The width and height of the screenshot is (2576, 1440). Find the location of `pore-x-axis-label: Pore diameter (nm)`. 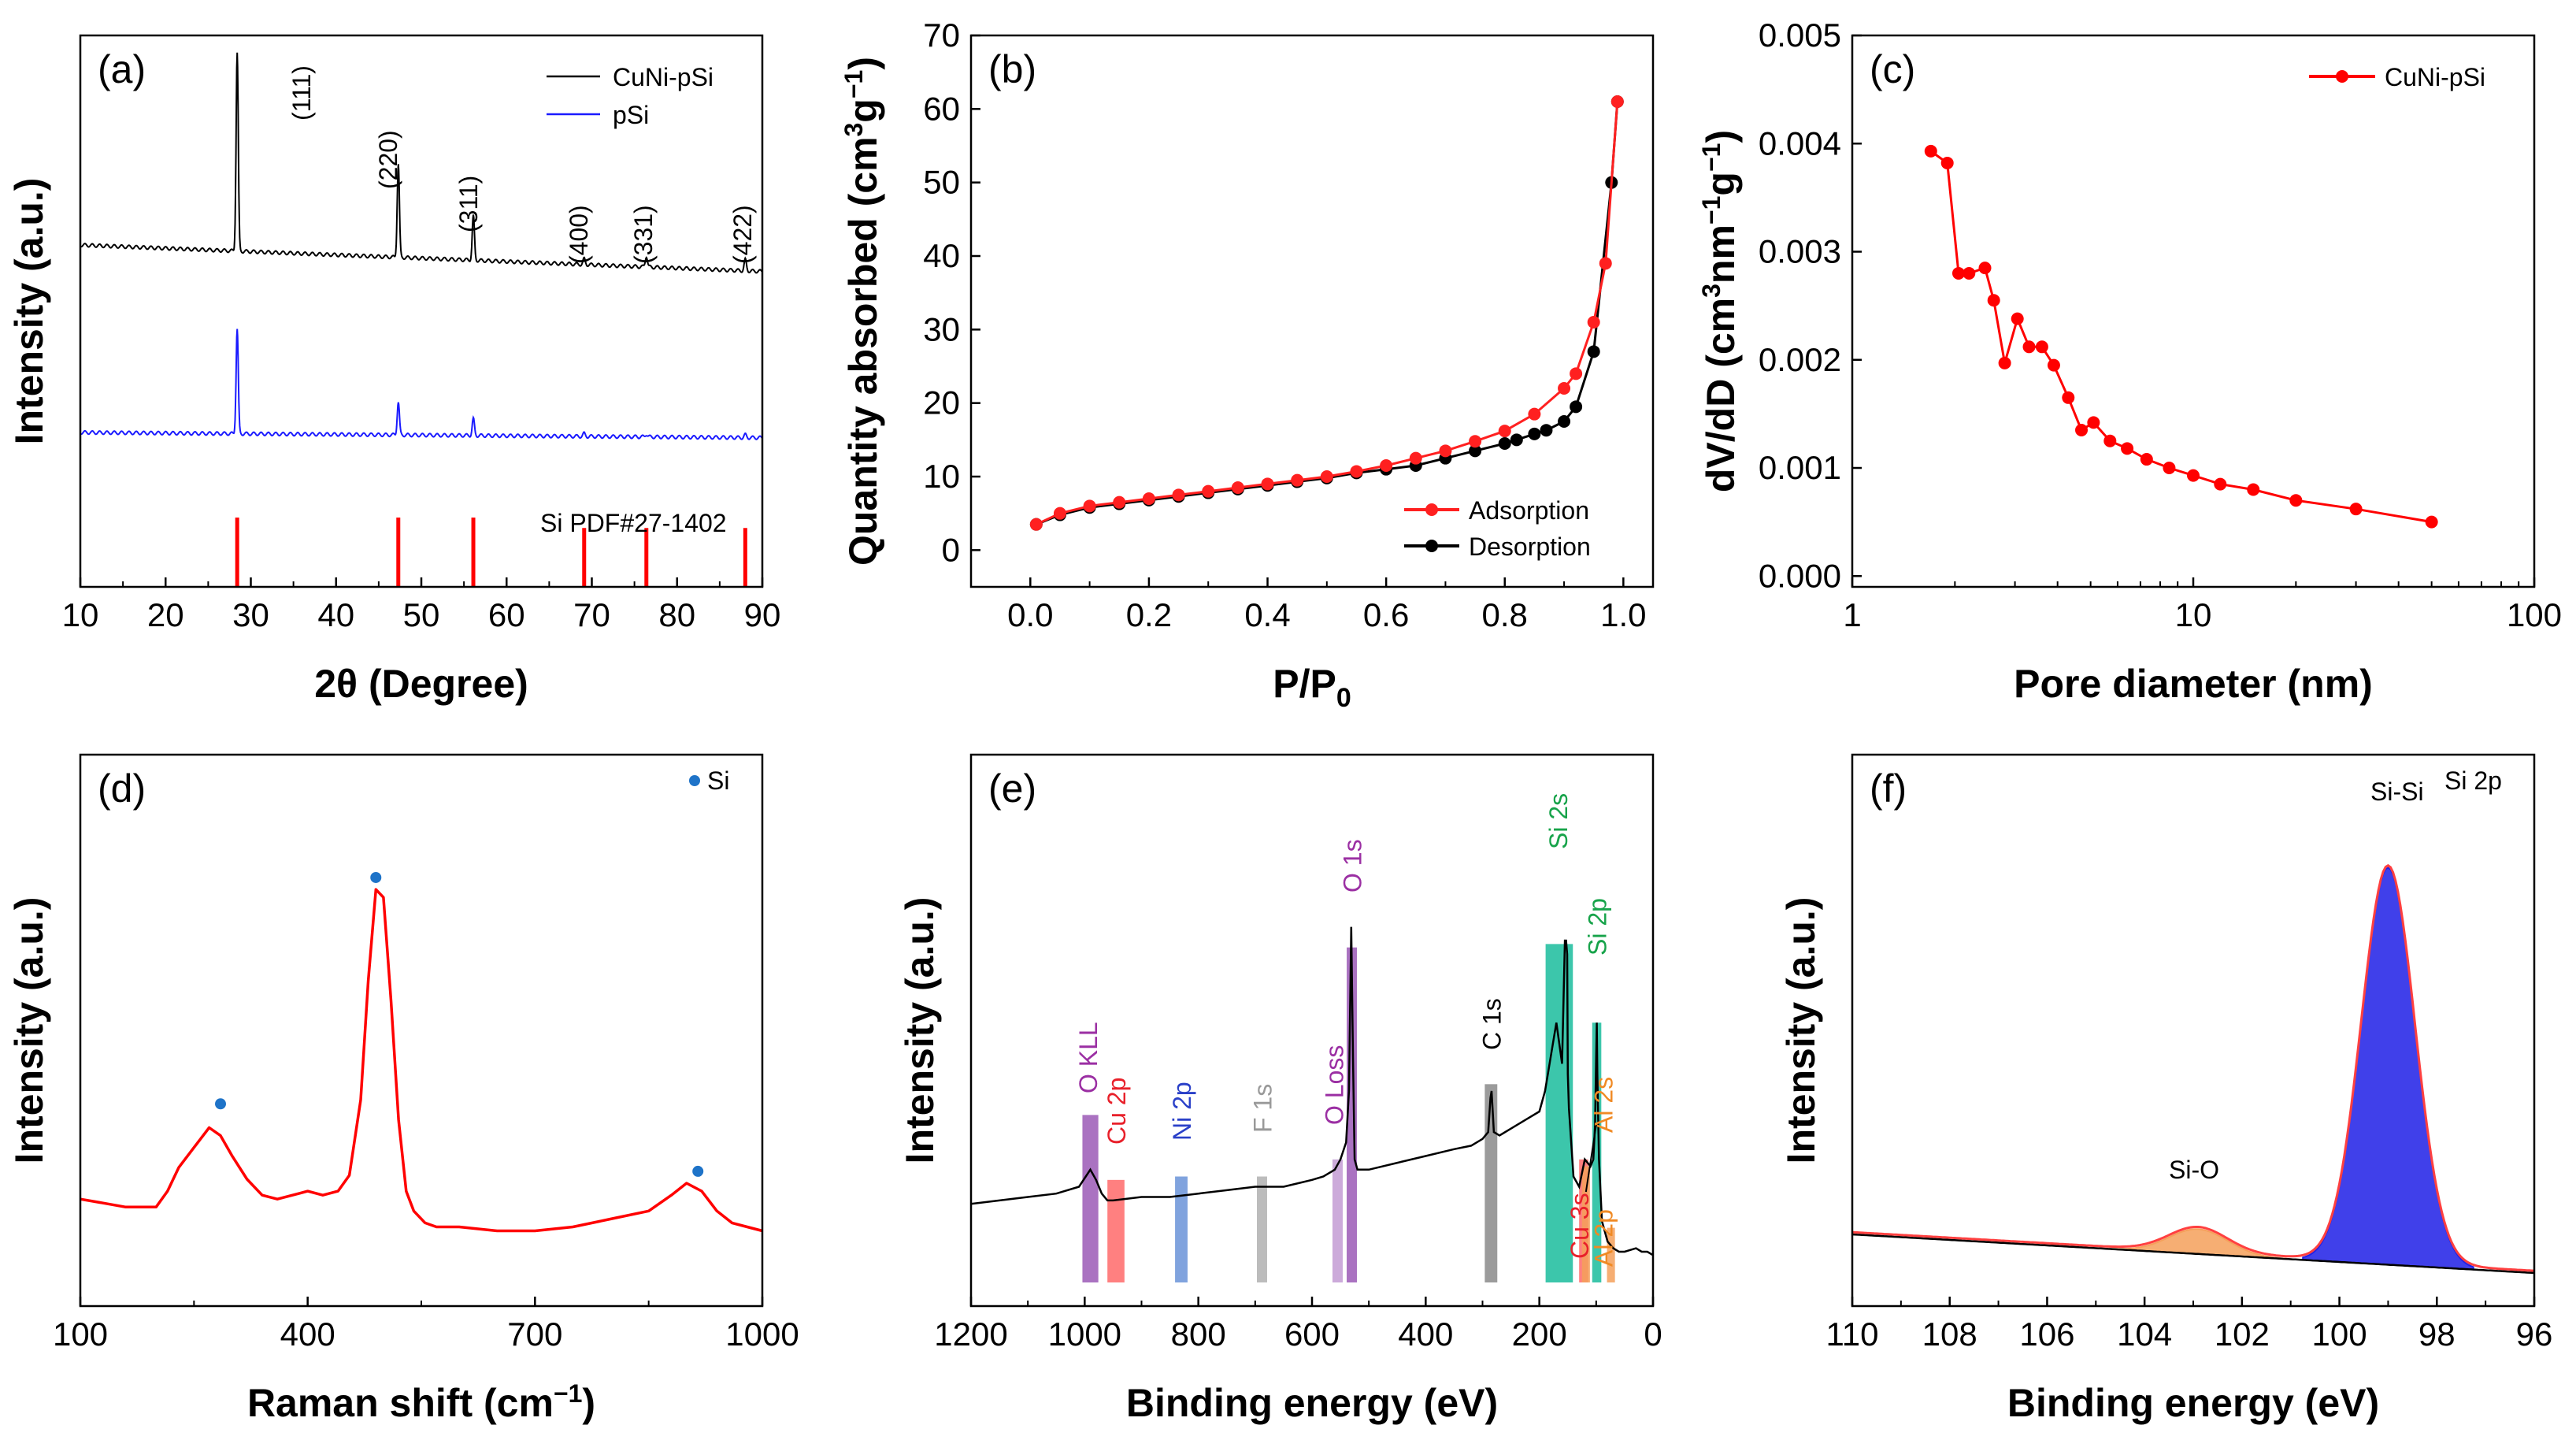

pore-x-axis-label: Pore diameter (nm) is located at coordinates (2193, 684).